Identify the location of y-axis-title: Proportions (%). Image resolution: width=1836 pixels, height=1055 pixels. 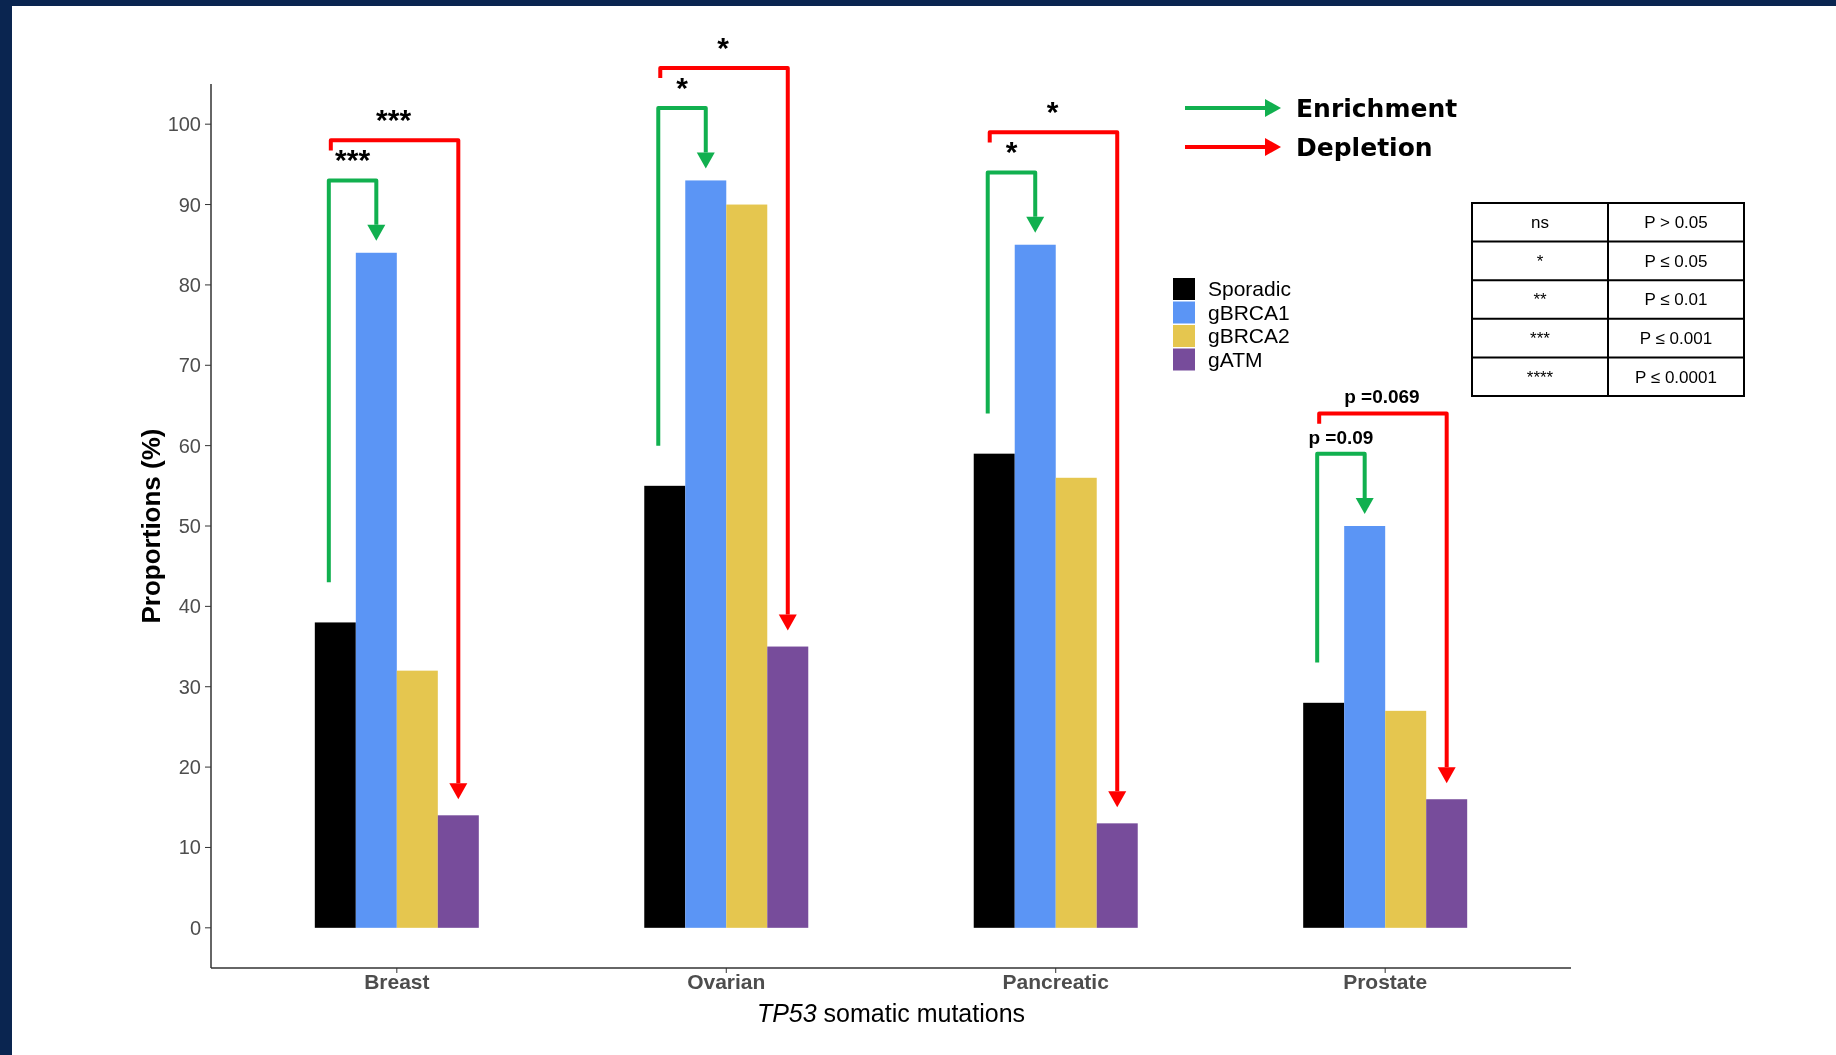
(151, 526).